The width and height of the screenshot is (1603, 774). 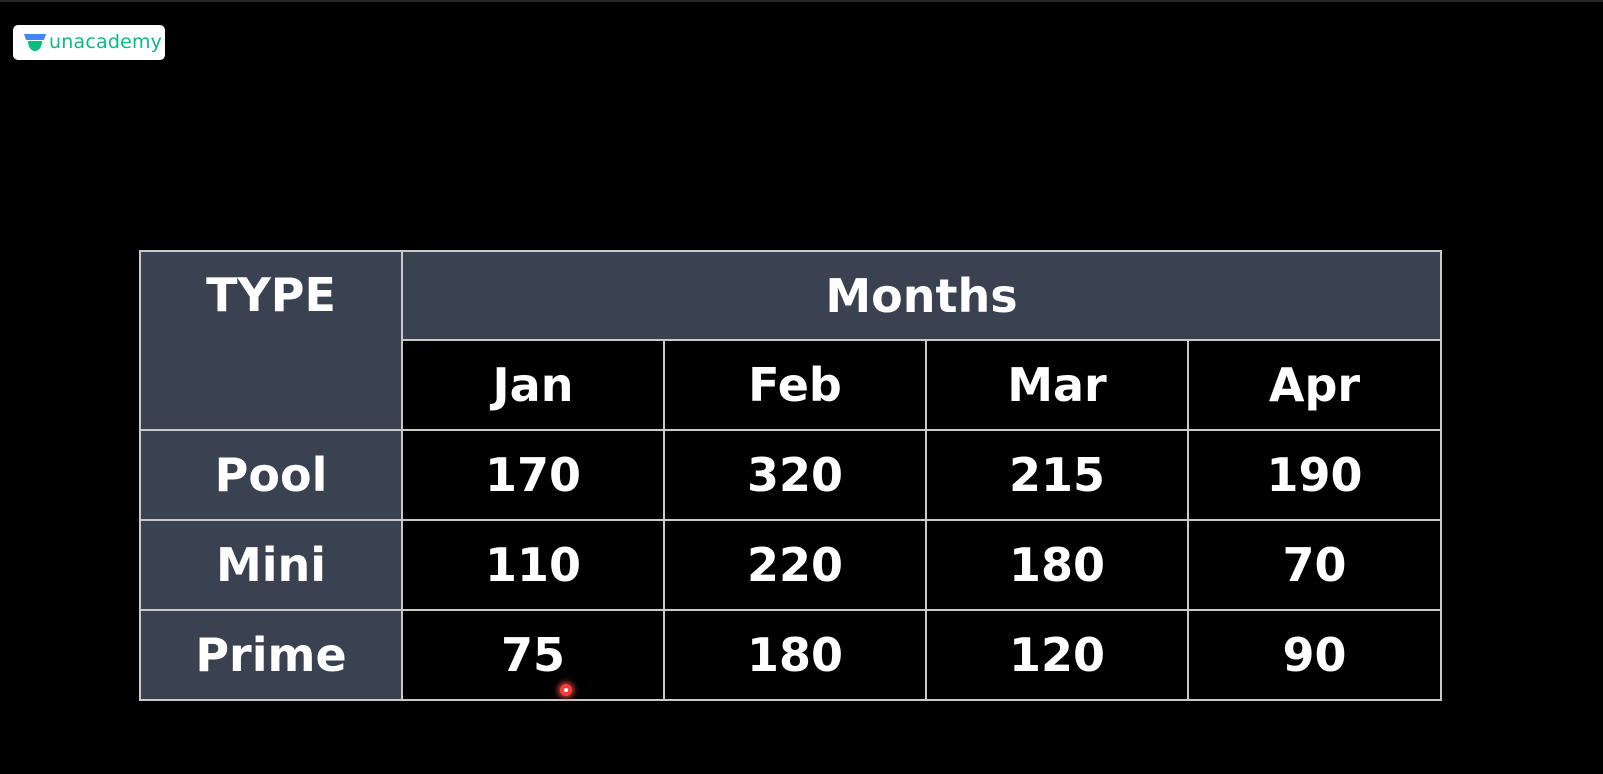 I want to click on table-cell: 320, so click(x=795, y=475).